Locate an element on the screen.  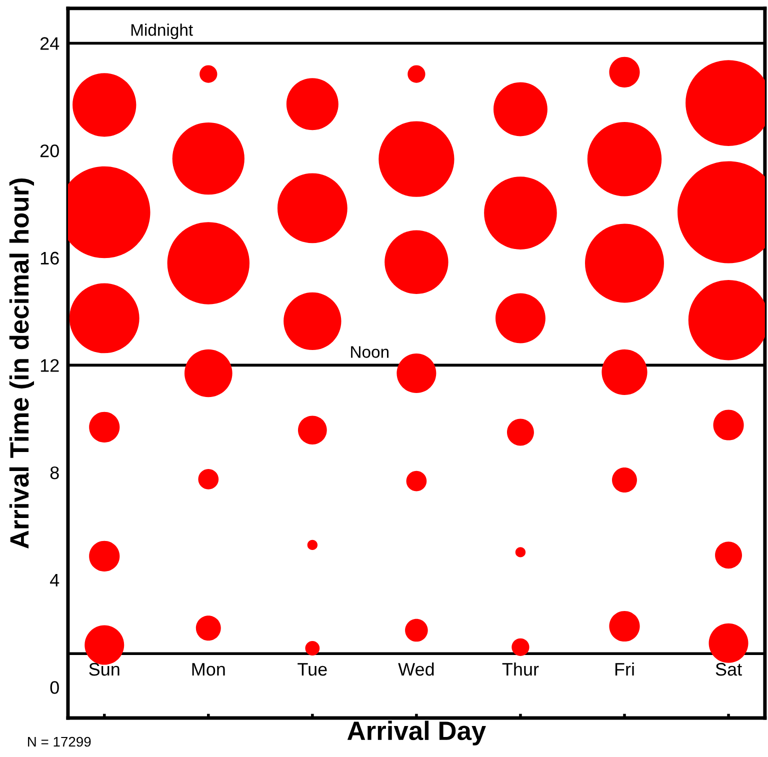
x-tick-label: Tue is located at coordinates (312, 669).